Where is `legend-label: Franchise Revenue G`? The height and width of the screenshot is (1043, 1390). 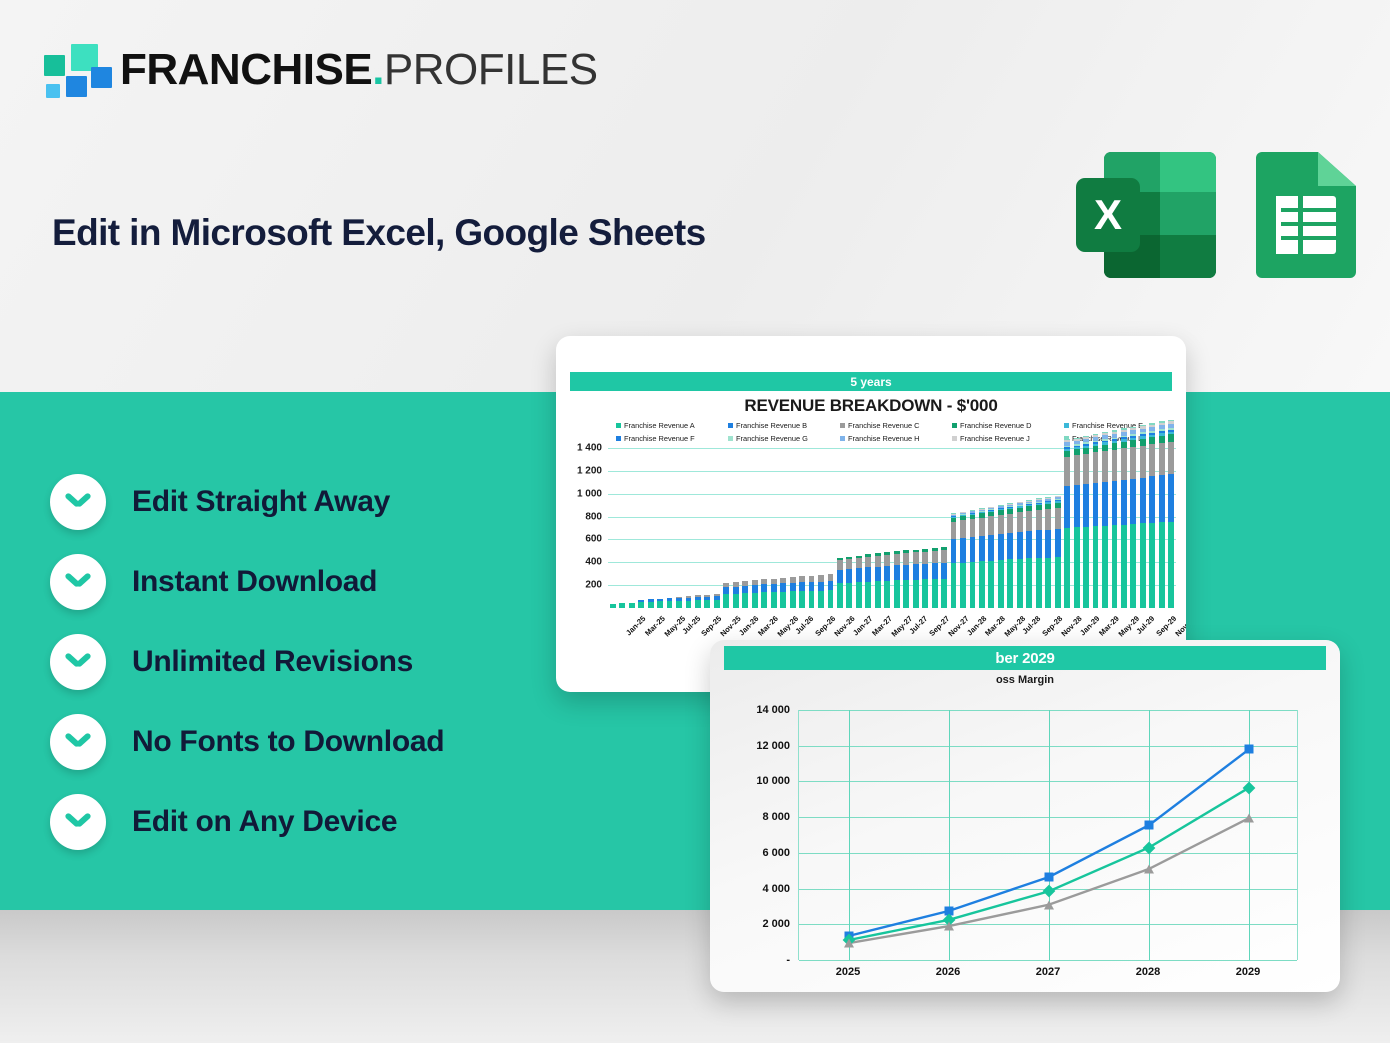
legend-label: Franchise Revenue G is located at coordinates (772, 438).